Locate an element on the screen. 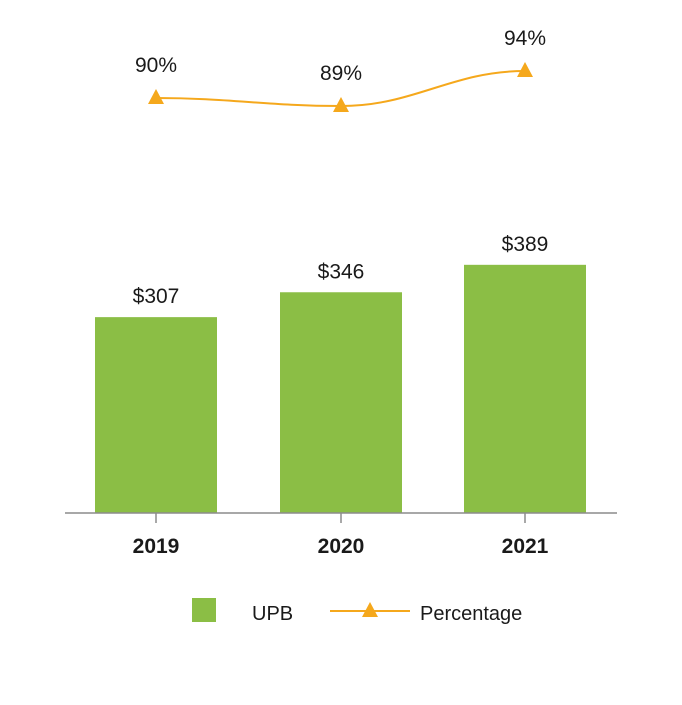  legend-upb-label: UPB is located at coordinates (272, 614).